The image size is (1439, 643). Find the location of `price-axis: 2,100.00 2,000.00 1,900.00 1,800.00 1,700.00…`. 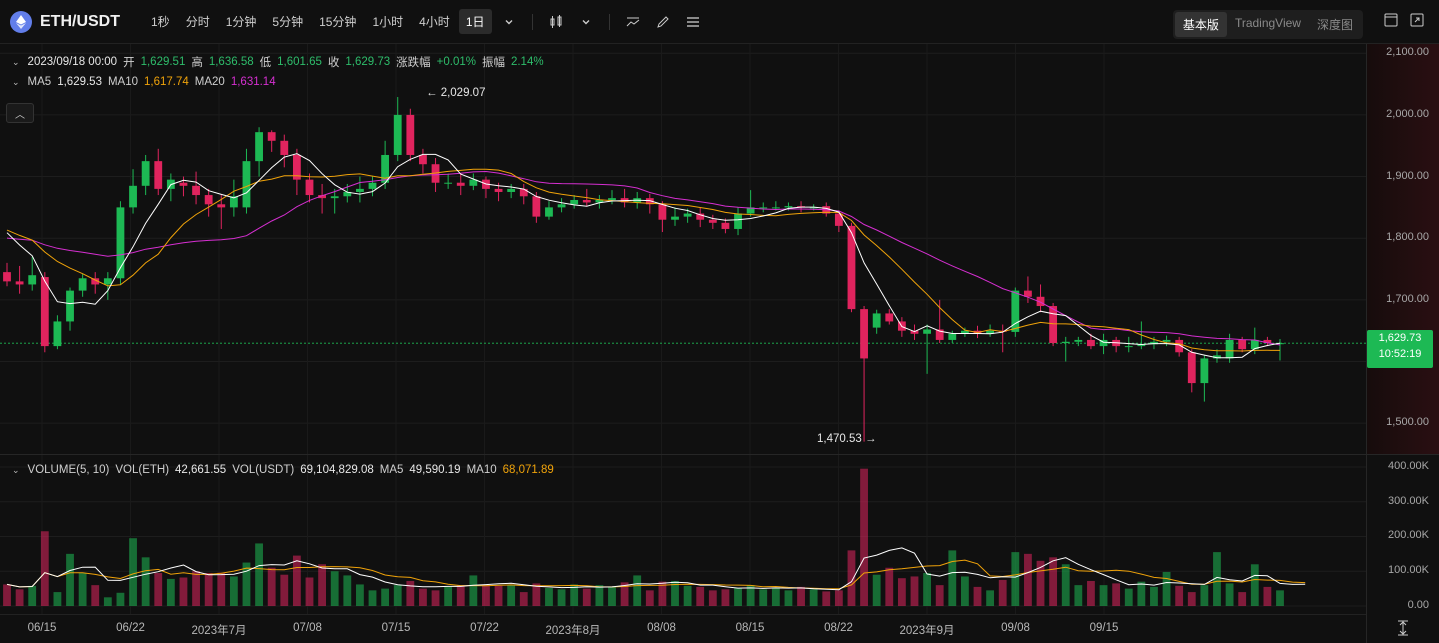

price-axis: 2,100.00 2,000.00 1,900.00 1,800.00 1,700.00… is located at coordinates (1402, 249).